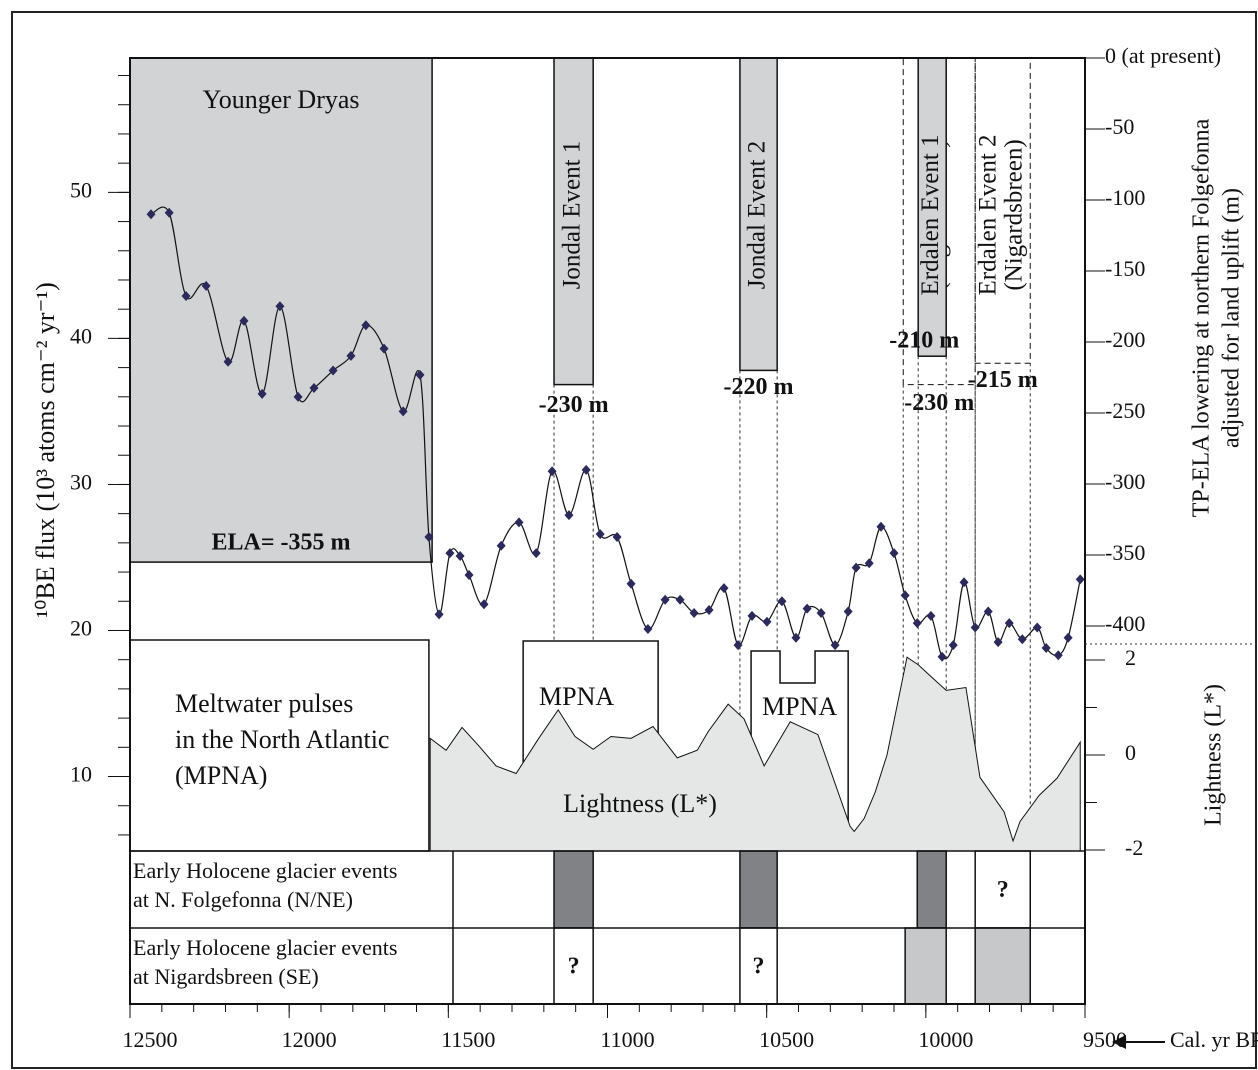 The height and width of the screenshot is (1070, 1258). I want to click on y2-tick-label: -300, so click(1125, 481).